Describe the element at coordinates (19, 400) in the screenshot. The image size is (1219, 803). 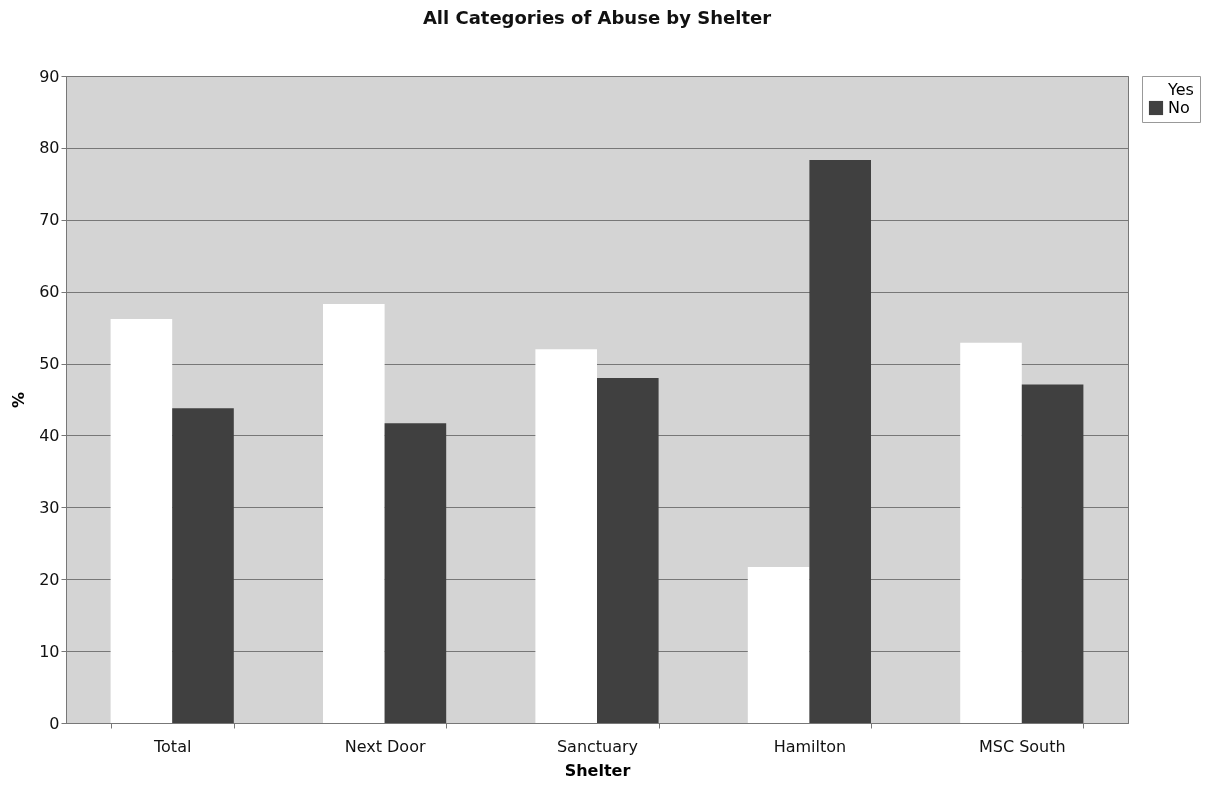
I see `y-axis-title: %` at that location.